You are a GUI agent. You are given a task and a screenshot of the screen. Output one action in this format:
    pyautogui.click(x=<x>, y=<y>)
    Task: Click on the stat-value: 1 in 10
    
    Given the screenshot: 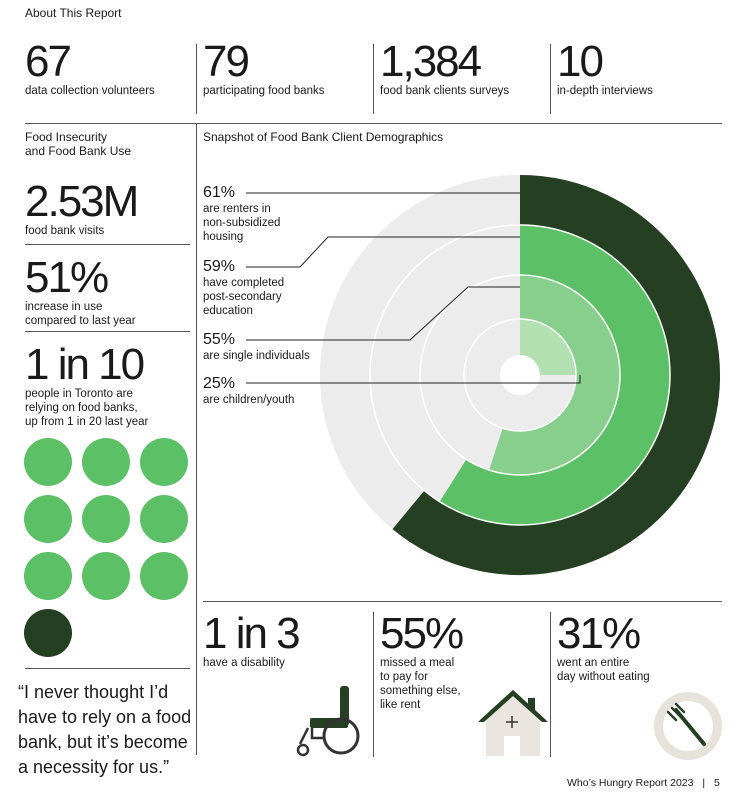 What is the action you would take?
    pyautogui.click(x=85, y=364)
    